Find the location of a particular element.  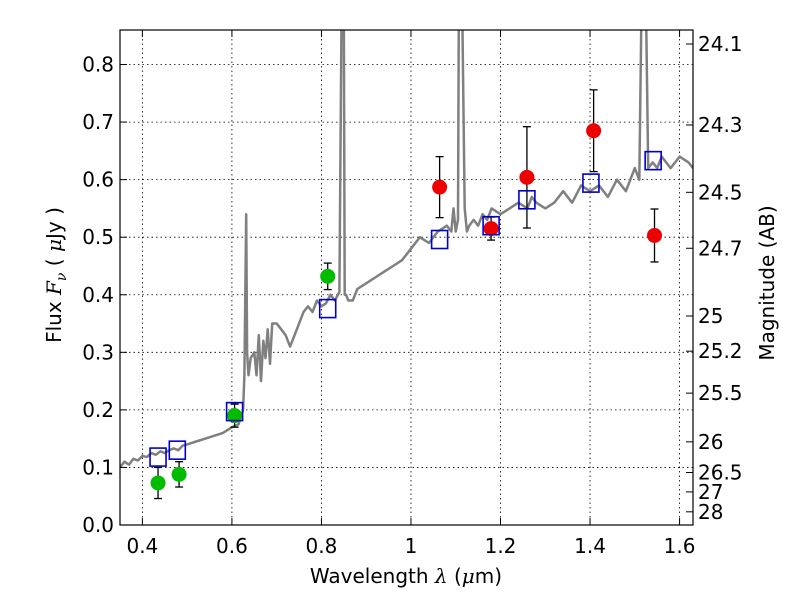

y-tick-label: 0.2 is located at coordinates (98, 410).